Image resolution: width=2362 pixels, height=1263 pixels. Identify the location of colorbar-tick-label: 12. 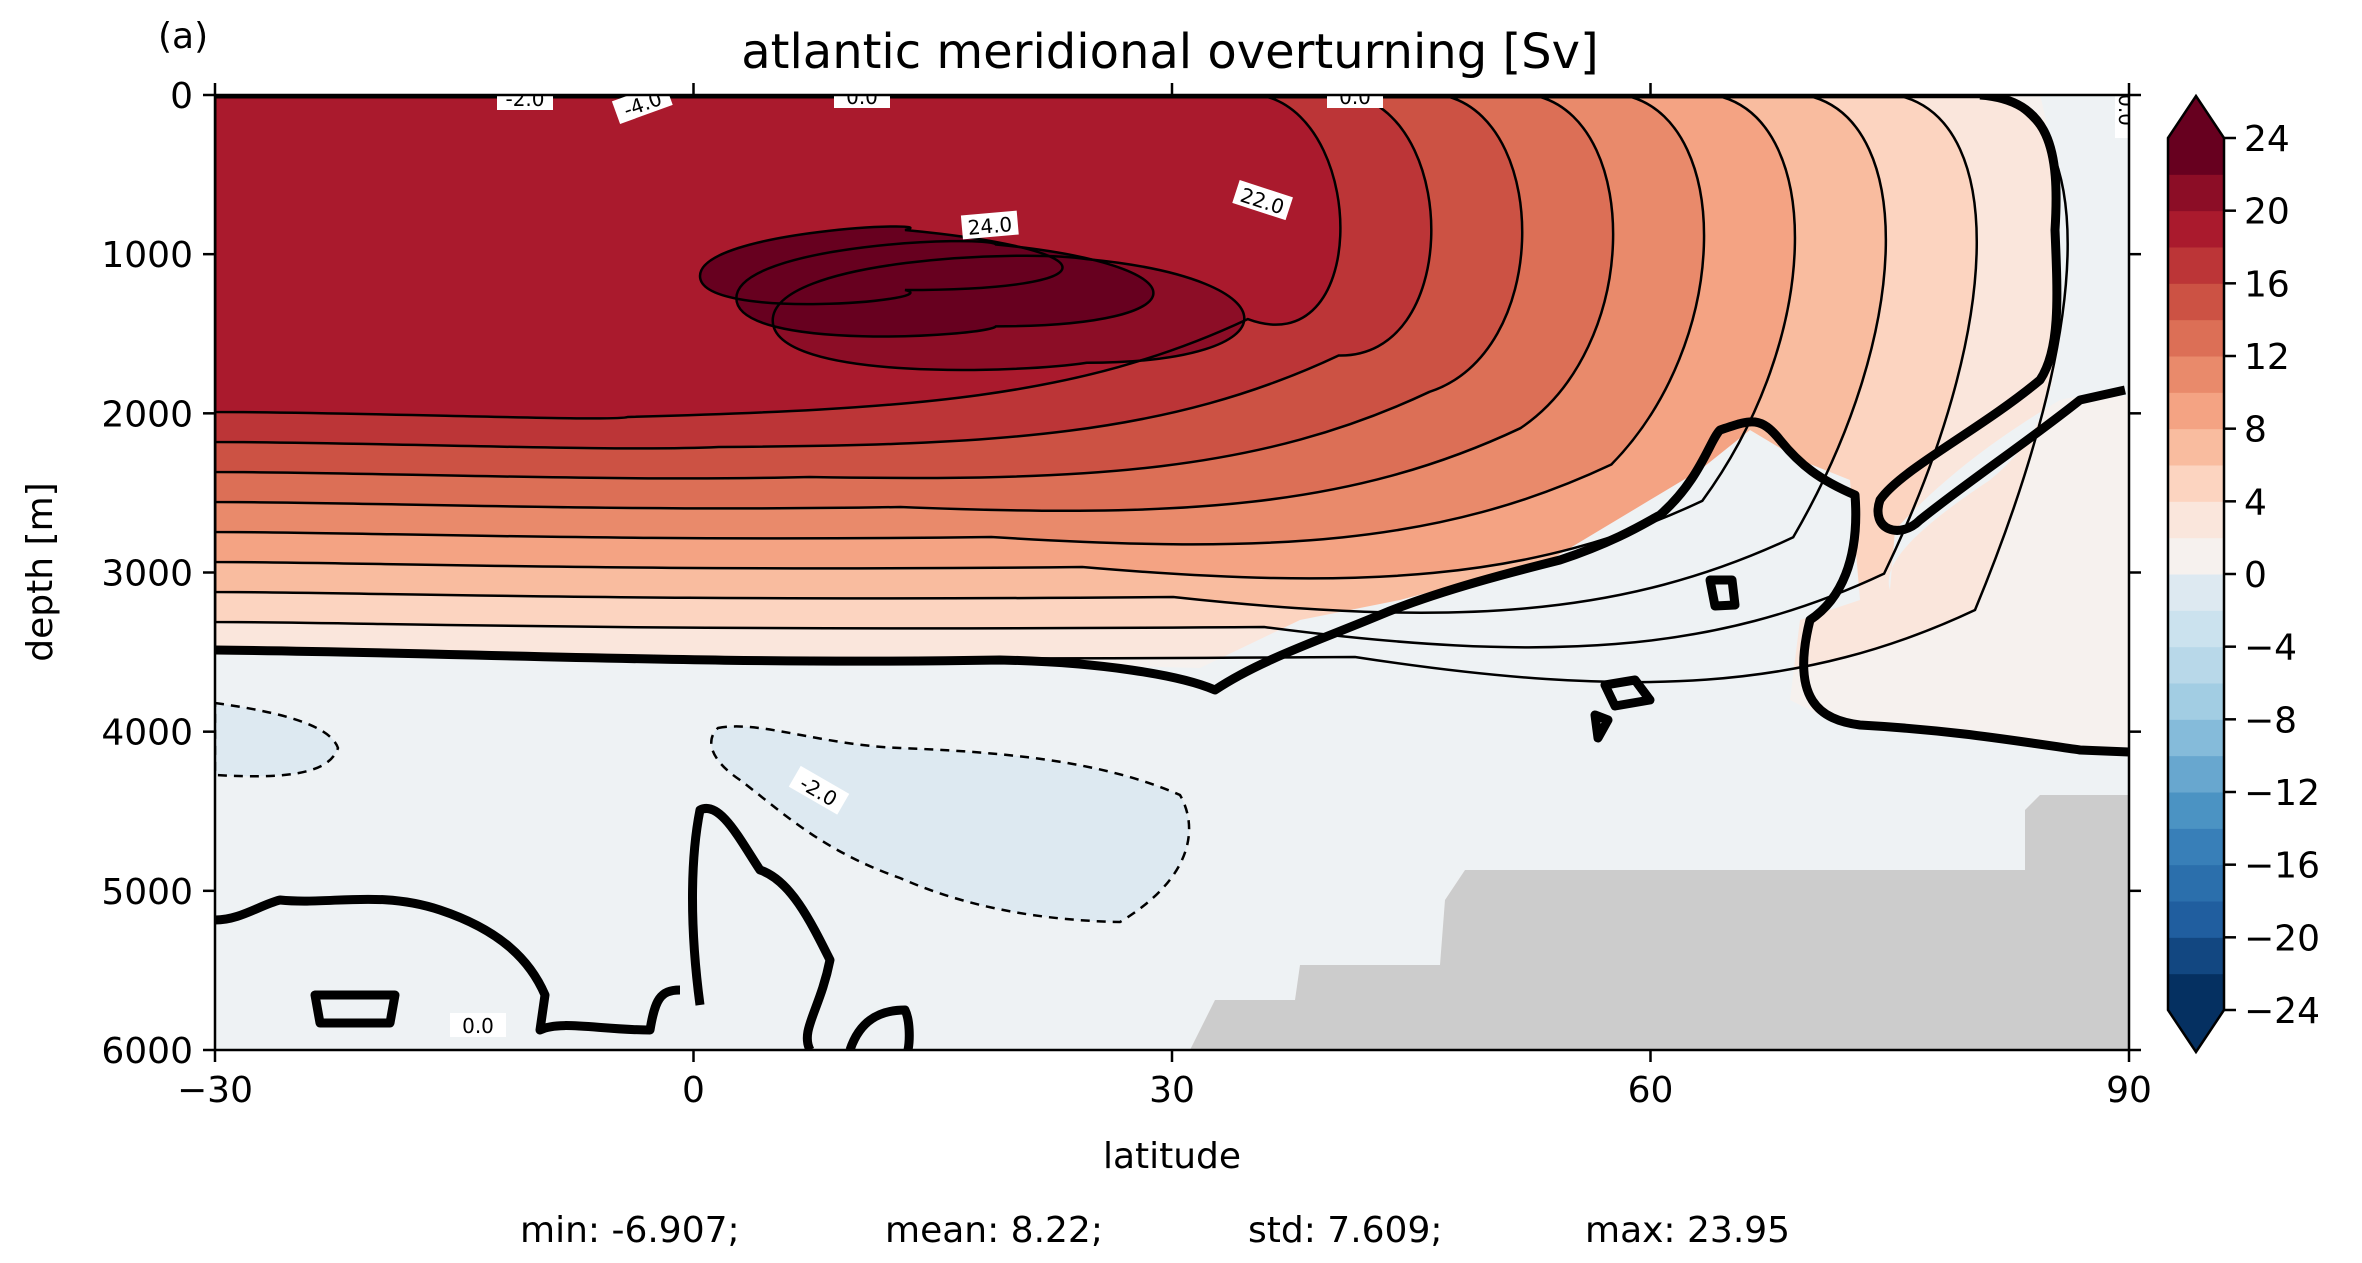
(2267, 357).